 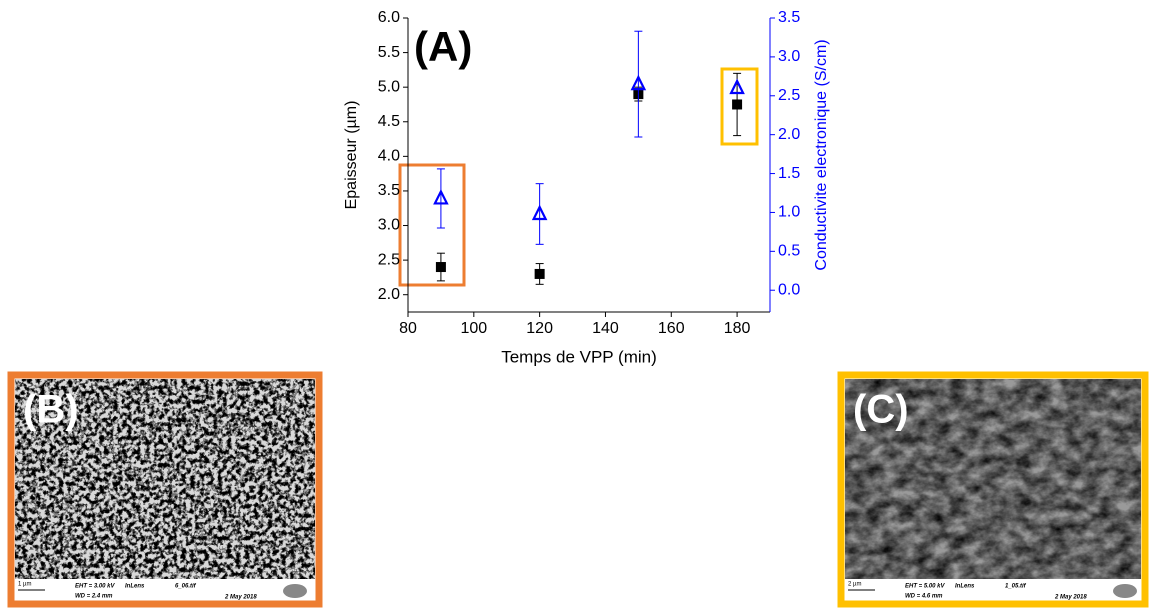 What do you see at coordinates (389, 294) in the screenshot?
I see `y-tick-label: 2.0` at bounding box center [389, 294].